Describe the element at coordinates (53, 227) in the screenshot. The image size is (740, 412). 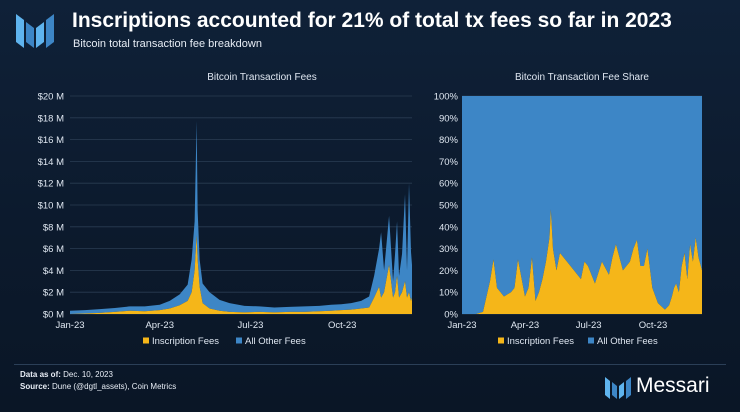
I see `fees-y-tick-label: $8 M` at that location.